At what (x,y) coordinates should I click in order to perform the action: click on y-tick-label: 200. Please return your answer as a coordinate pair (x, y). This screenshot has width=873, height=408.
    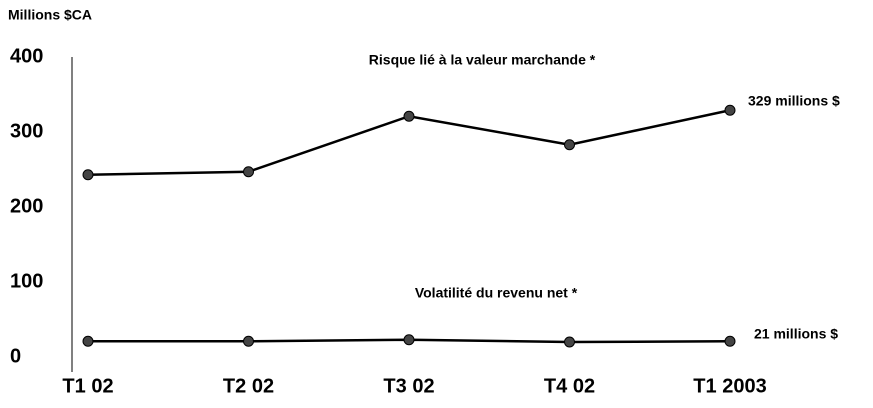
    Looking at the image, I should click on (26, 206).